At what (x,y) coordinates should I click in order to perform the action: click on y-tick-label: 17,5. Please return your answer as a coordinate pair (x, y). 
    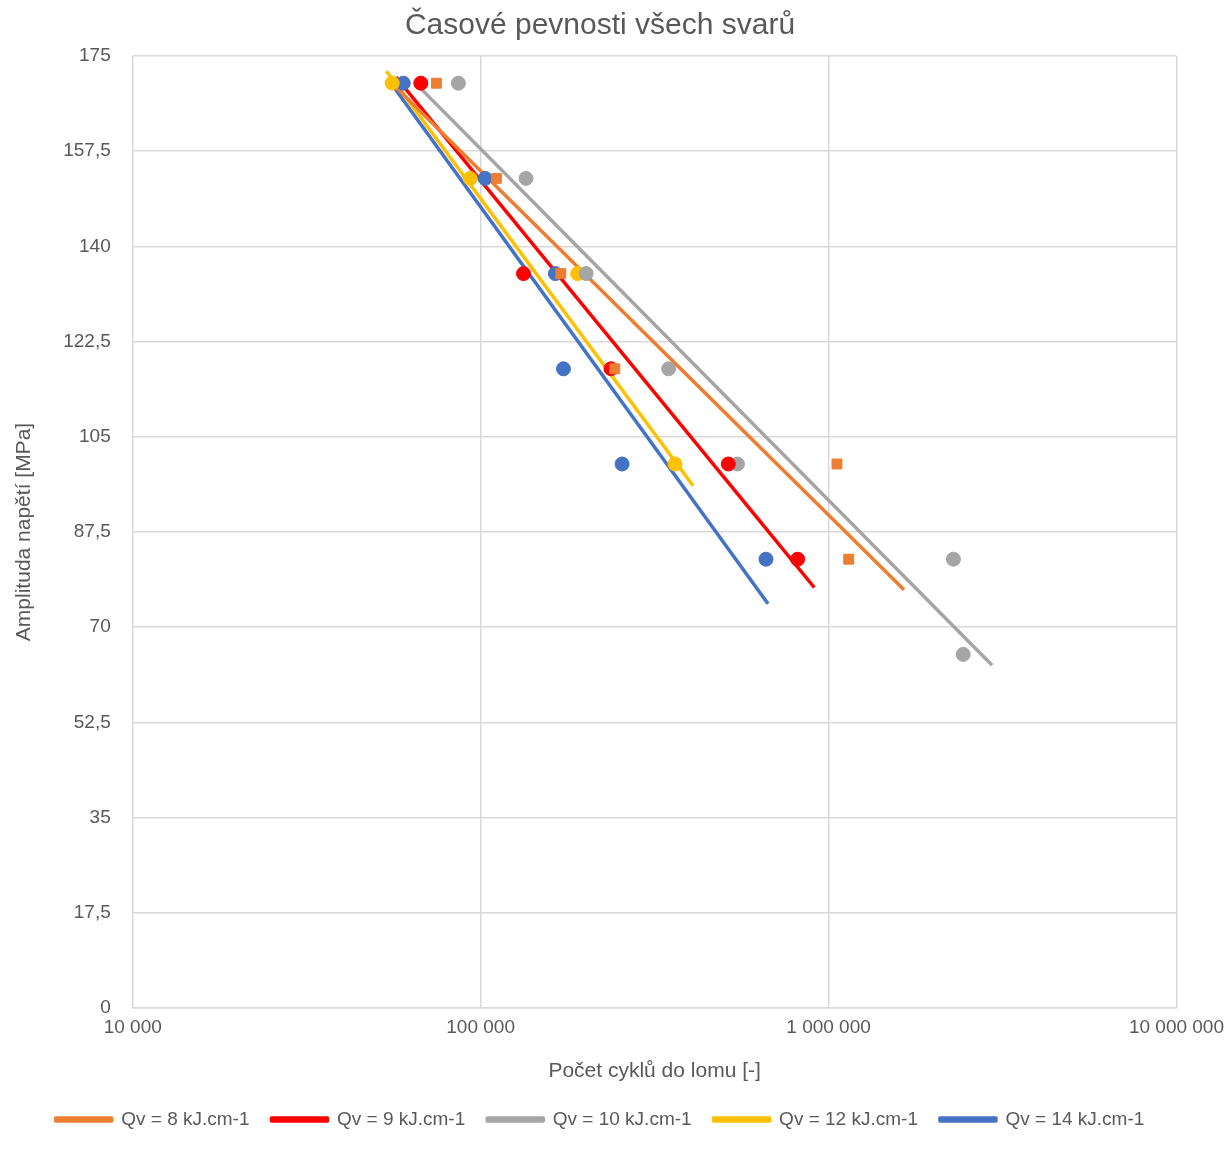
    Looking at the image, I should click on (92, 912).